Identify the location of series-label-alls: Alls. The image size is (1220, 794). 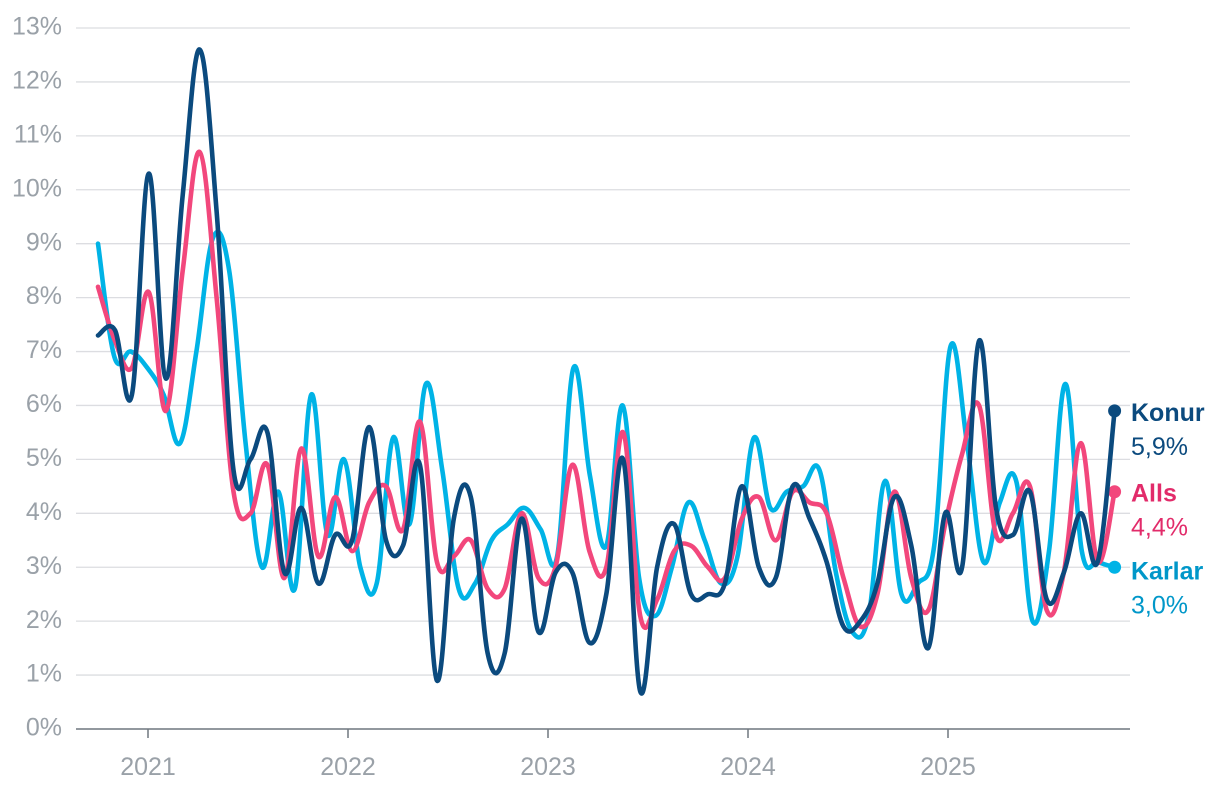
(1154, 494).